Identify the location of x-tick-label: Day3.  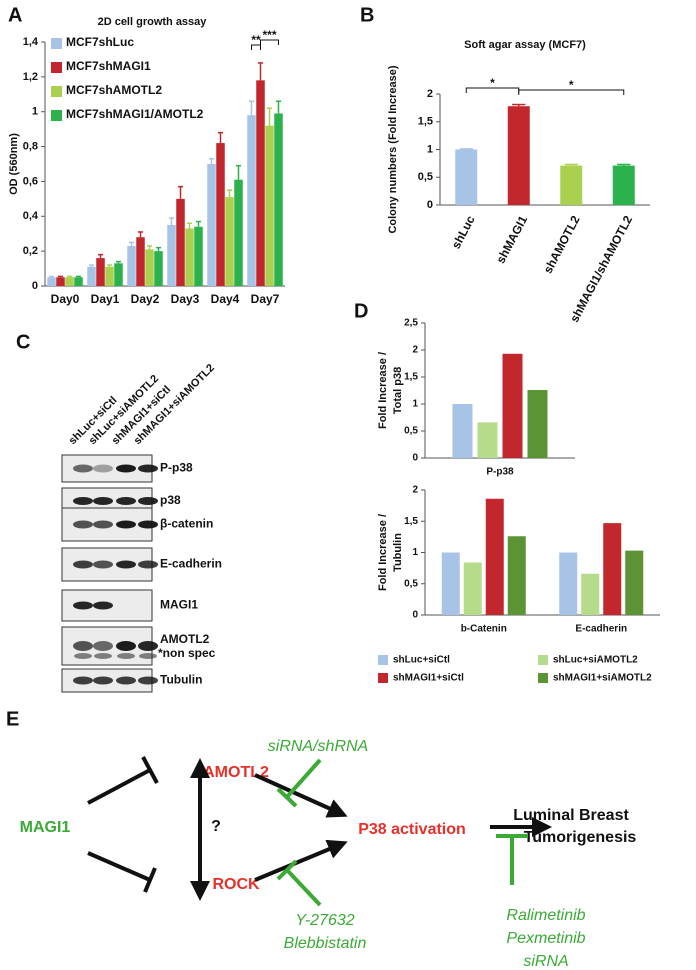
(185, 299).